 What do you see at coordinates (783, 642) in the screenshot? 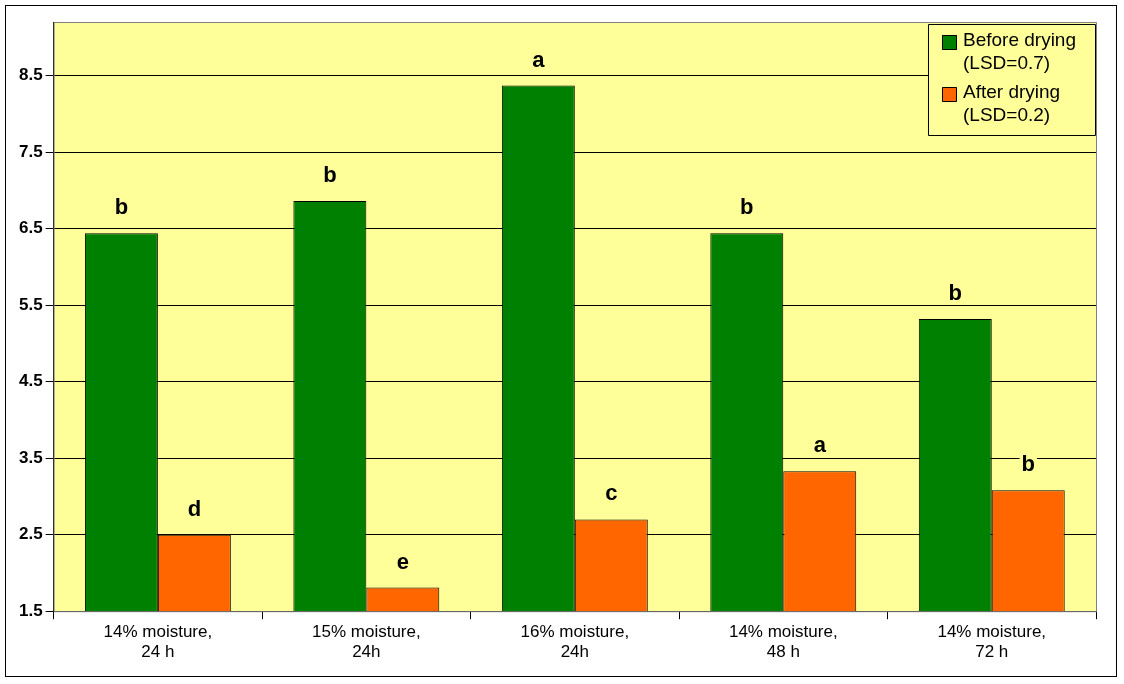
I see `x-tick-label: 14% moisture, 48 h` at bounding box center [783, 642].